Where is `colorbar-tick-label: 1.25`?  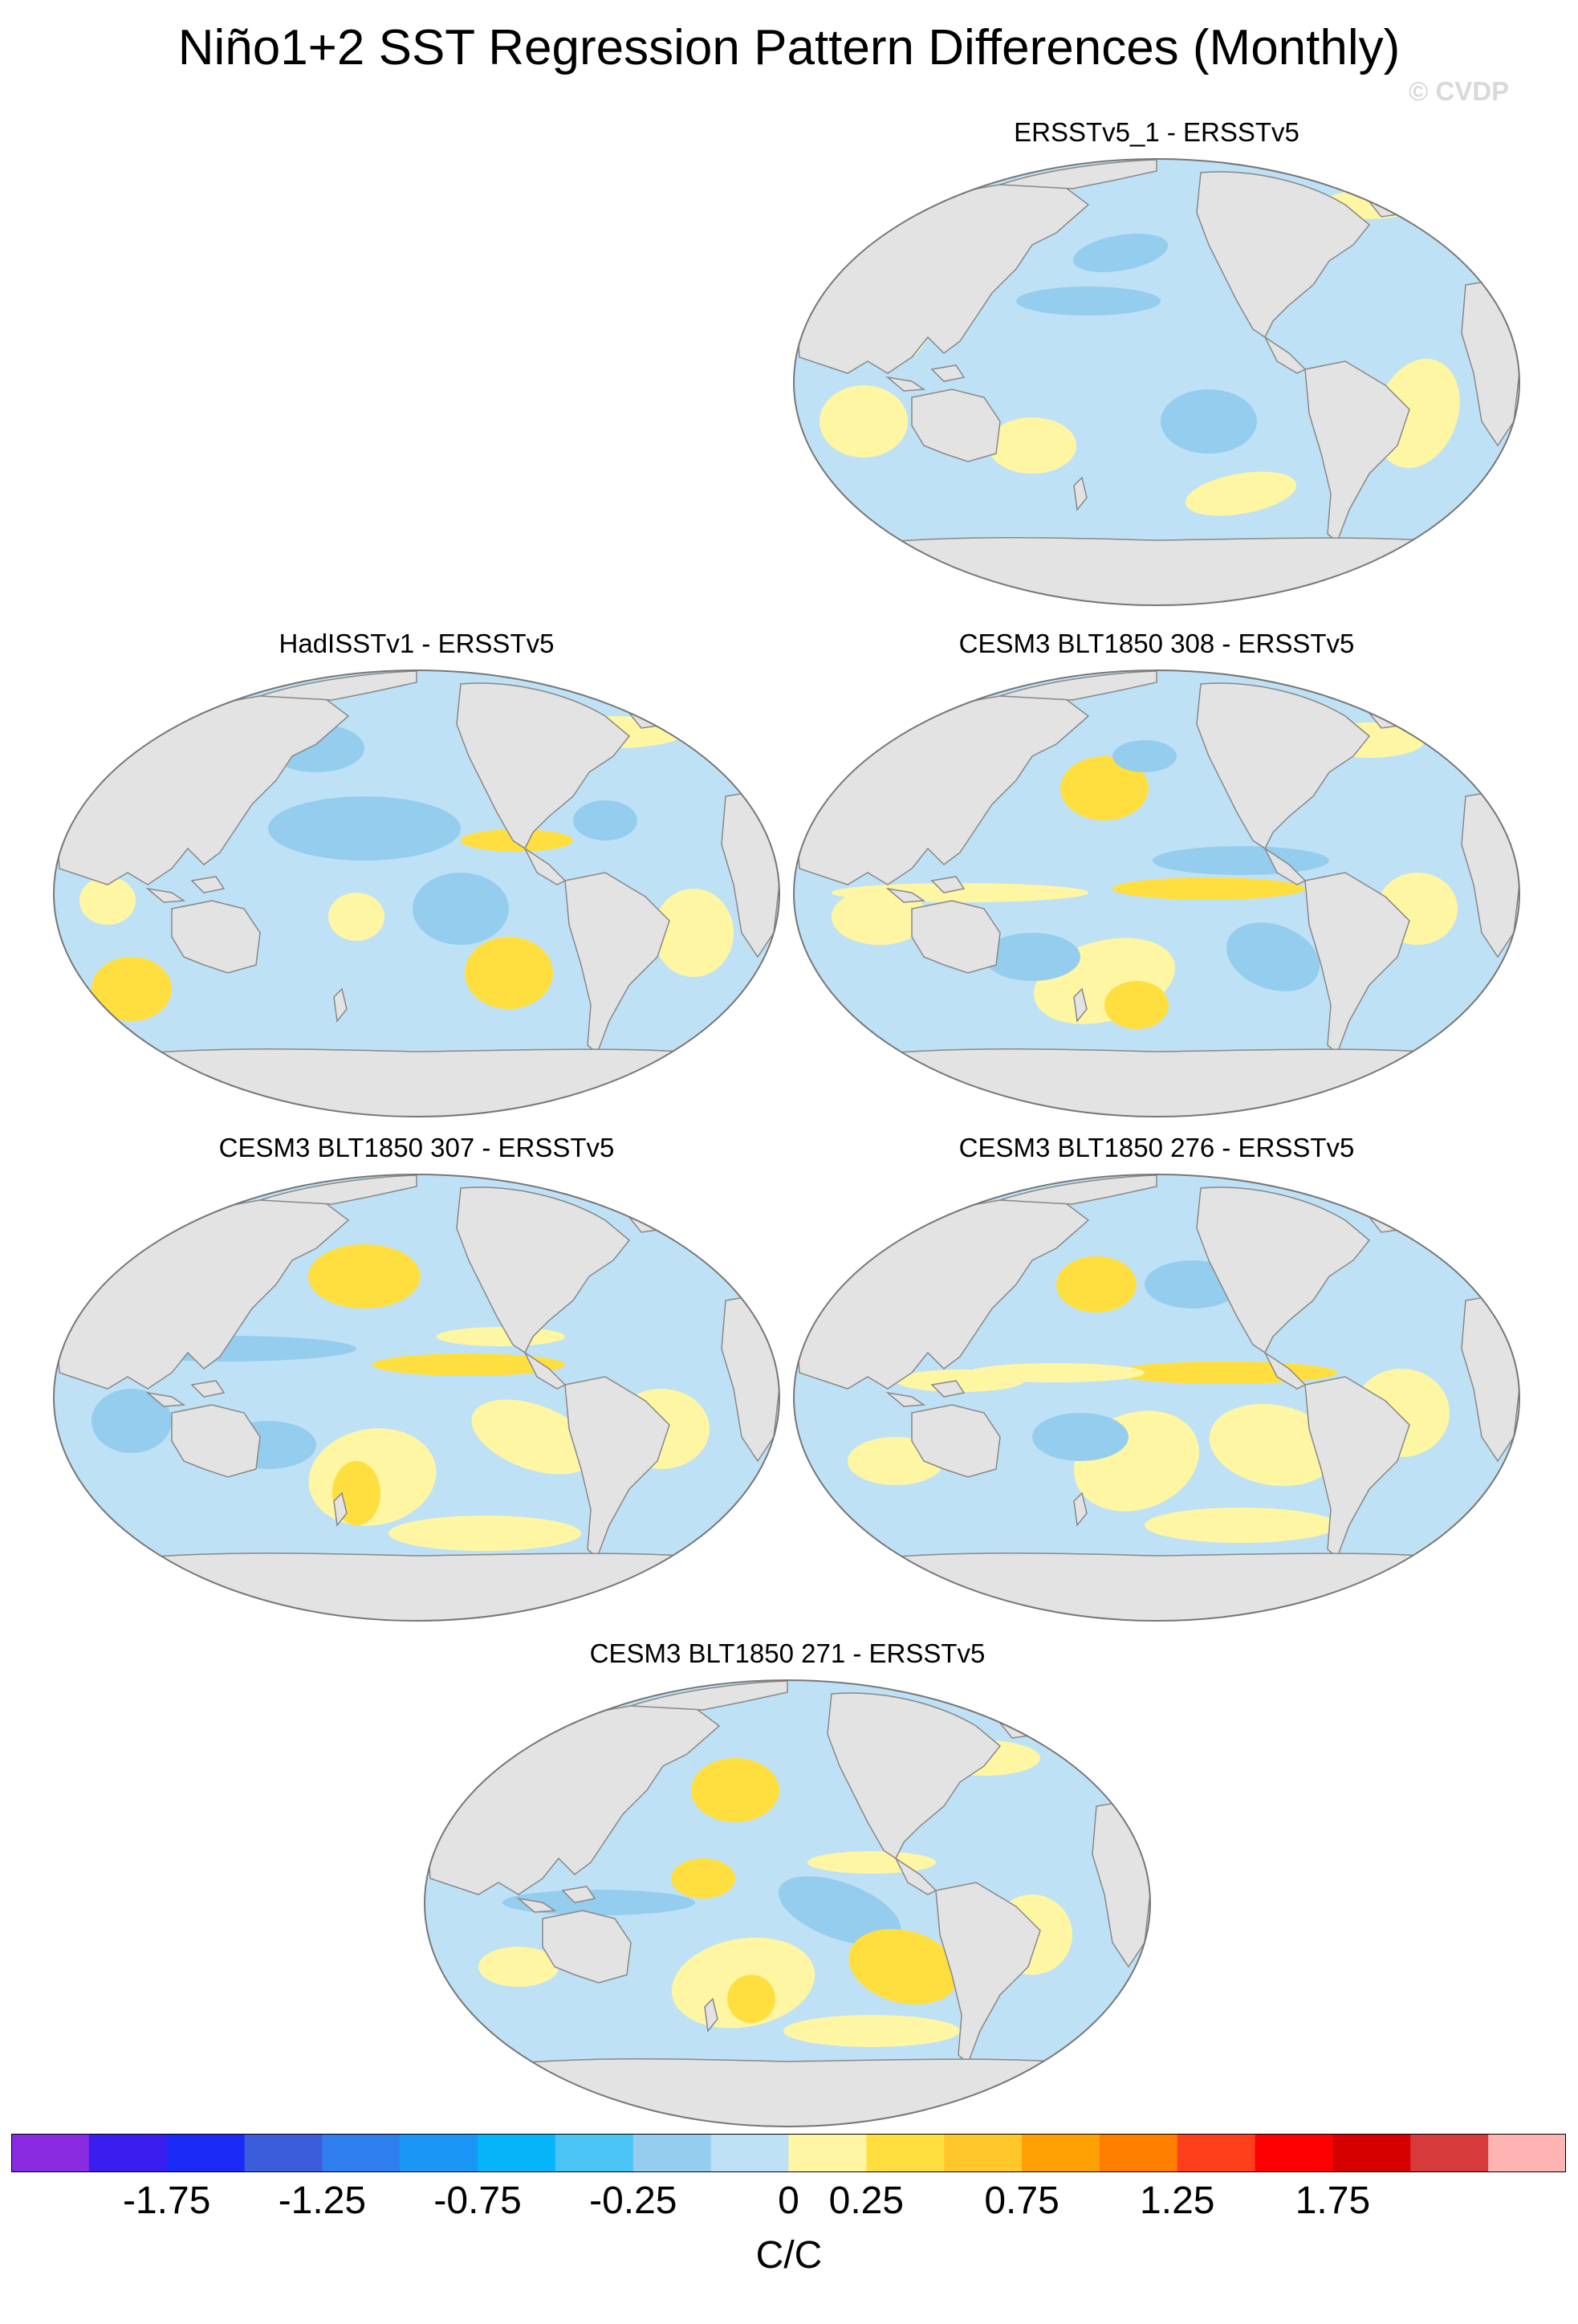 colorbar-tick-label: 1.25 is located at coordinates (1177, 2201).